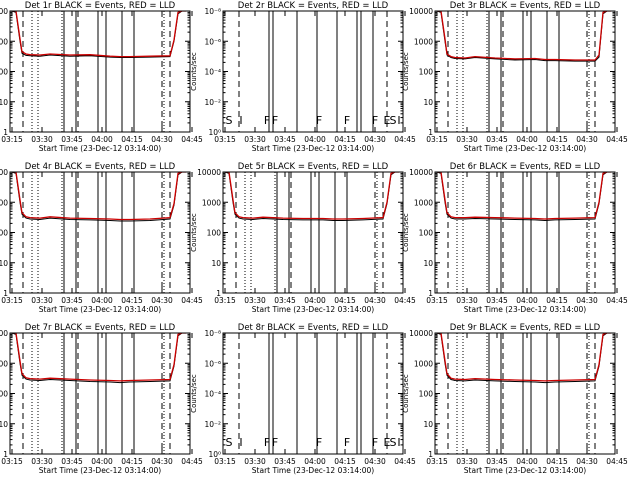 The image size is (640, 480). Describe the element at coordinates (313, 167) in the screenshot. I see `panel-title: Det 5r BLACK = Events, RED = LLD` at that location.